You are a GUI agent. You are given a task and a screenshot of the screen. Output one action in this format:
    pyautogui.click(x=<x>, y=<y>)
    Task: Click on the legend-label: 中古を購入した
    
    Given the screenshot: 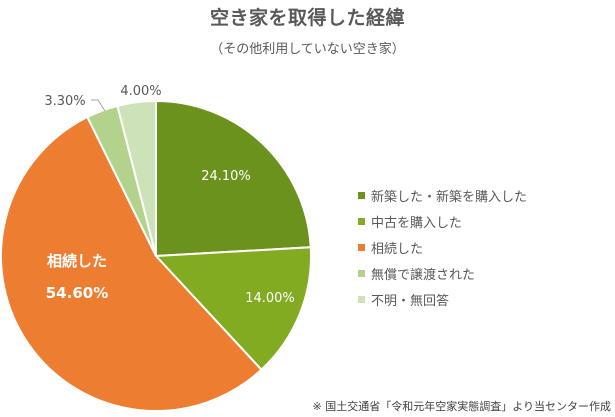 What is the action you would take?
    pyautogui.click(x=417, y=223)
    